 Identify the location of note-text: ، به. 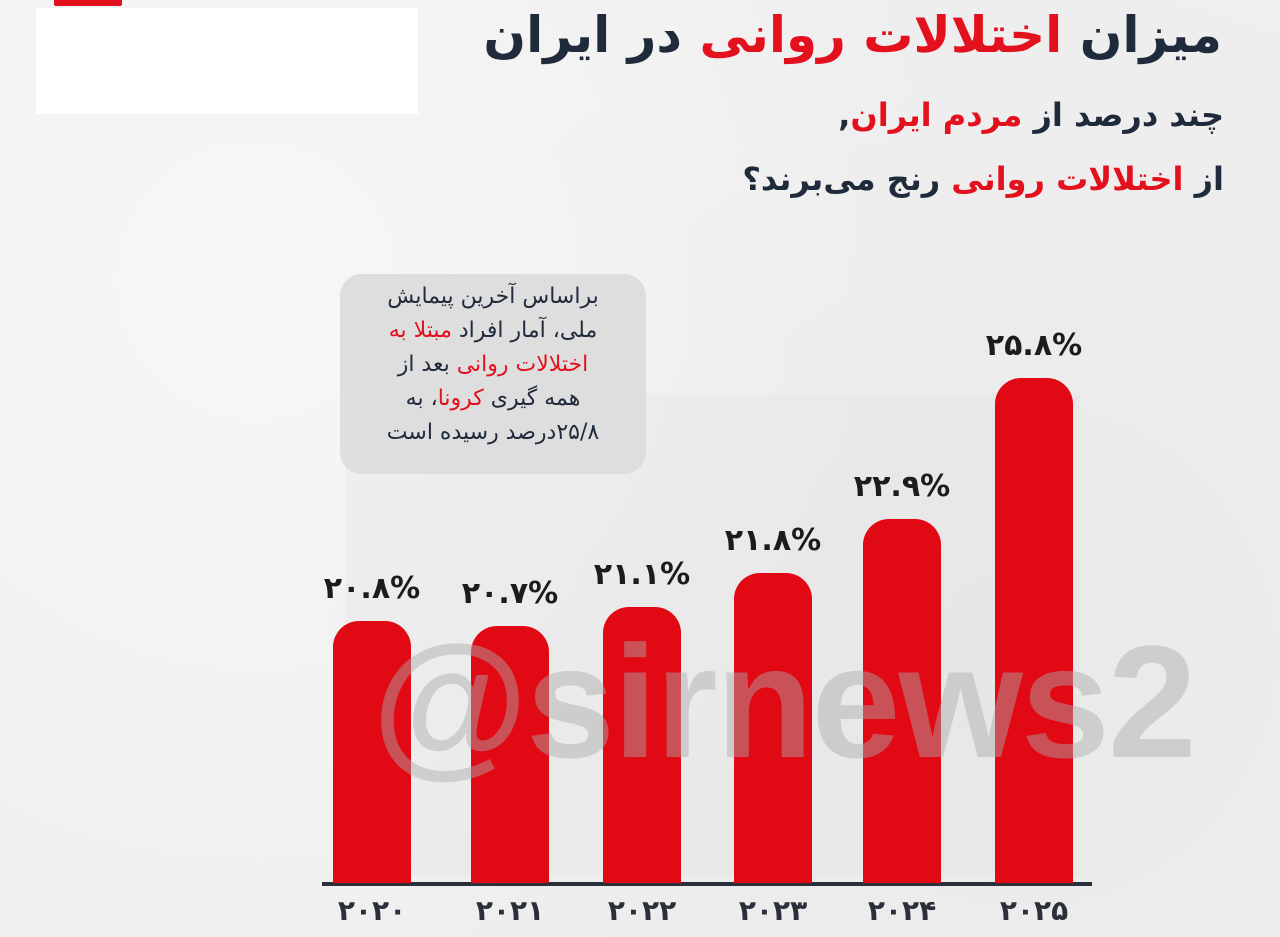
(421, 398).